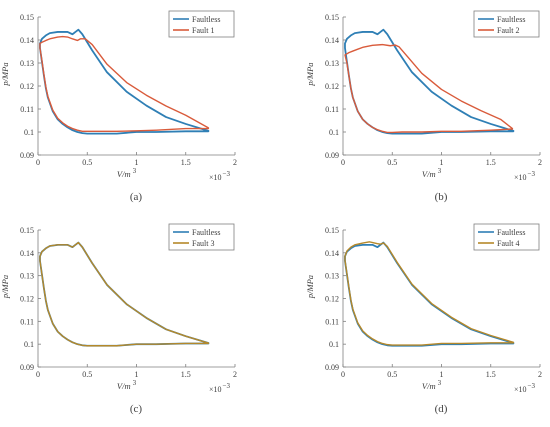  I want to click on legend: Faultless Fault 1, so click(201, 24).